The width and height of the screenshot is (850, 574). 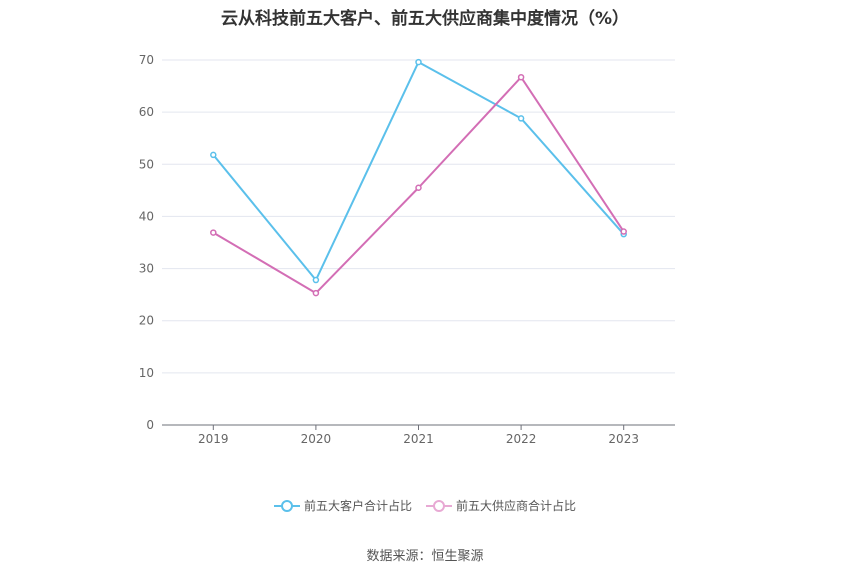 What do you see at coordinates (146, 373) in the screenshot?
I see `y-tick-label: 10` at bounding box center [146, 373].